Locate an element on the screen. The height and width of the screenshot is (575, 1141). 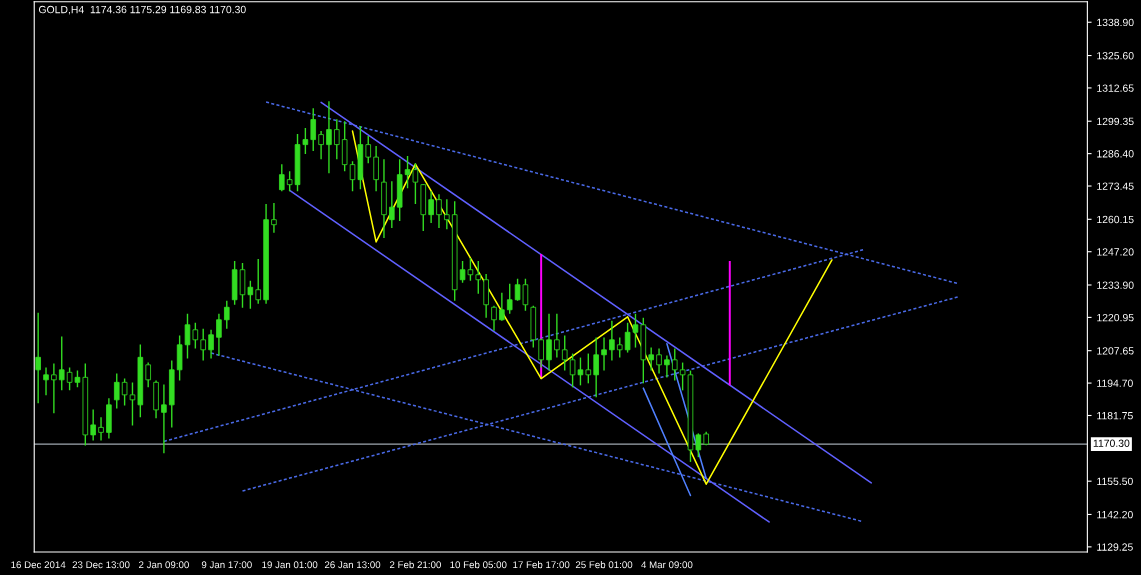
y-tick-label: 1299.35 is located at coordinates (1115, 121).